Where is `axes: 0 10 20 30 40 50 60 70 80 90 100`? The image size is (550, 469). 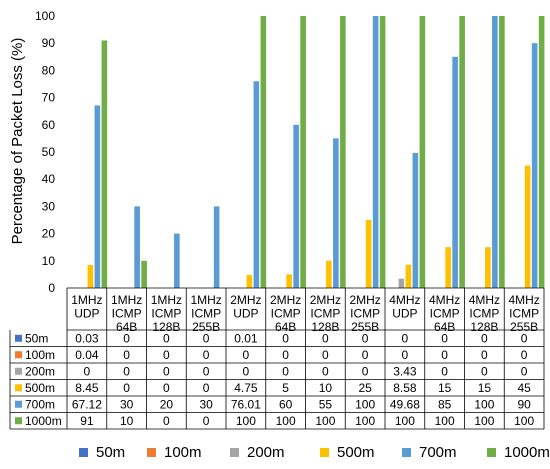 axes: 0 10 20 30 40 50 60 70 80 90 100 is located at coordinates (45, 152).